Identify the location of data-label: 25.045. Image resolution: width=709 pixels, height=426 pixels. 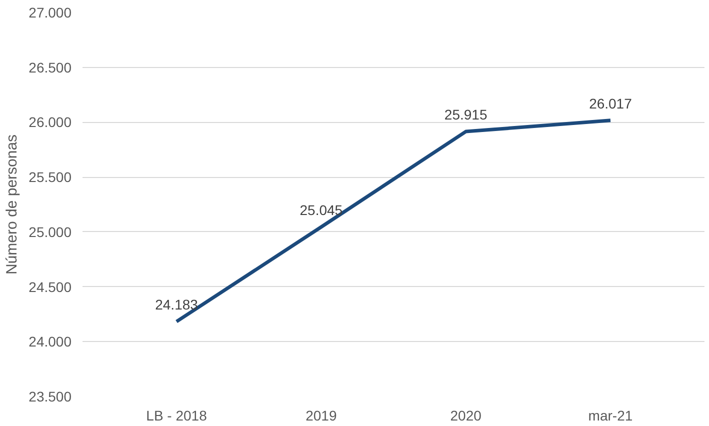
(321, 210).